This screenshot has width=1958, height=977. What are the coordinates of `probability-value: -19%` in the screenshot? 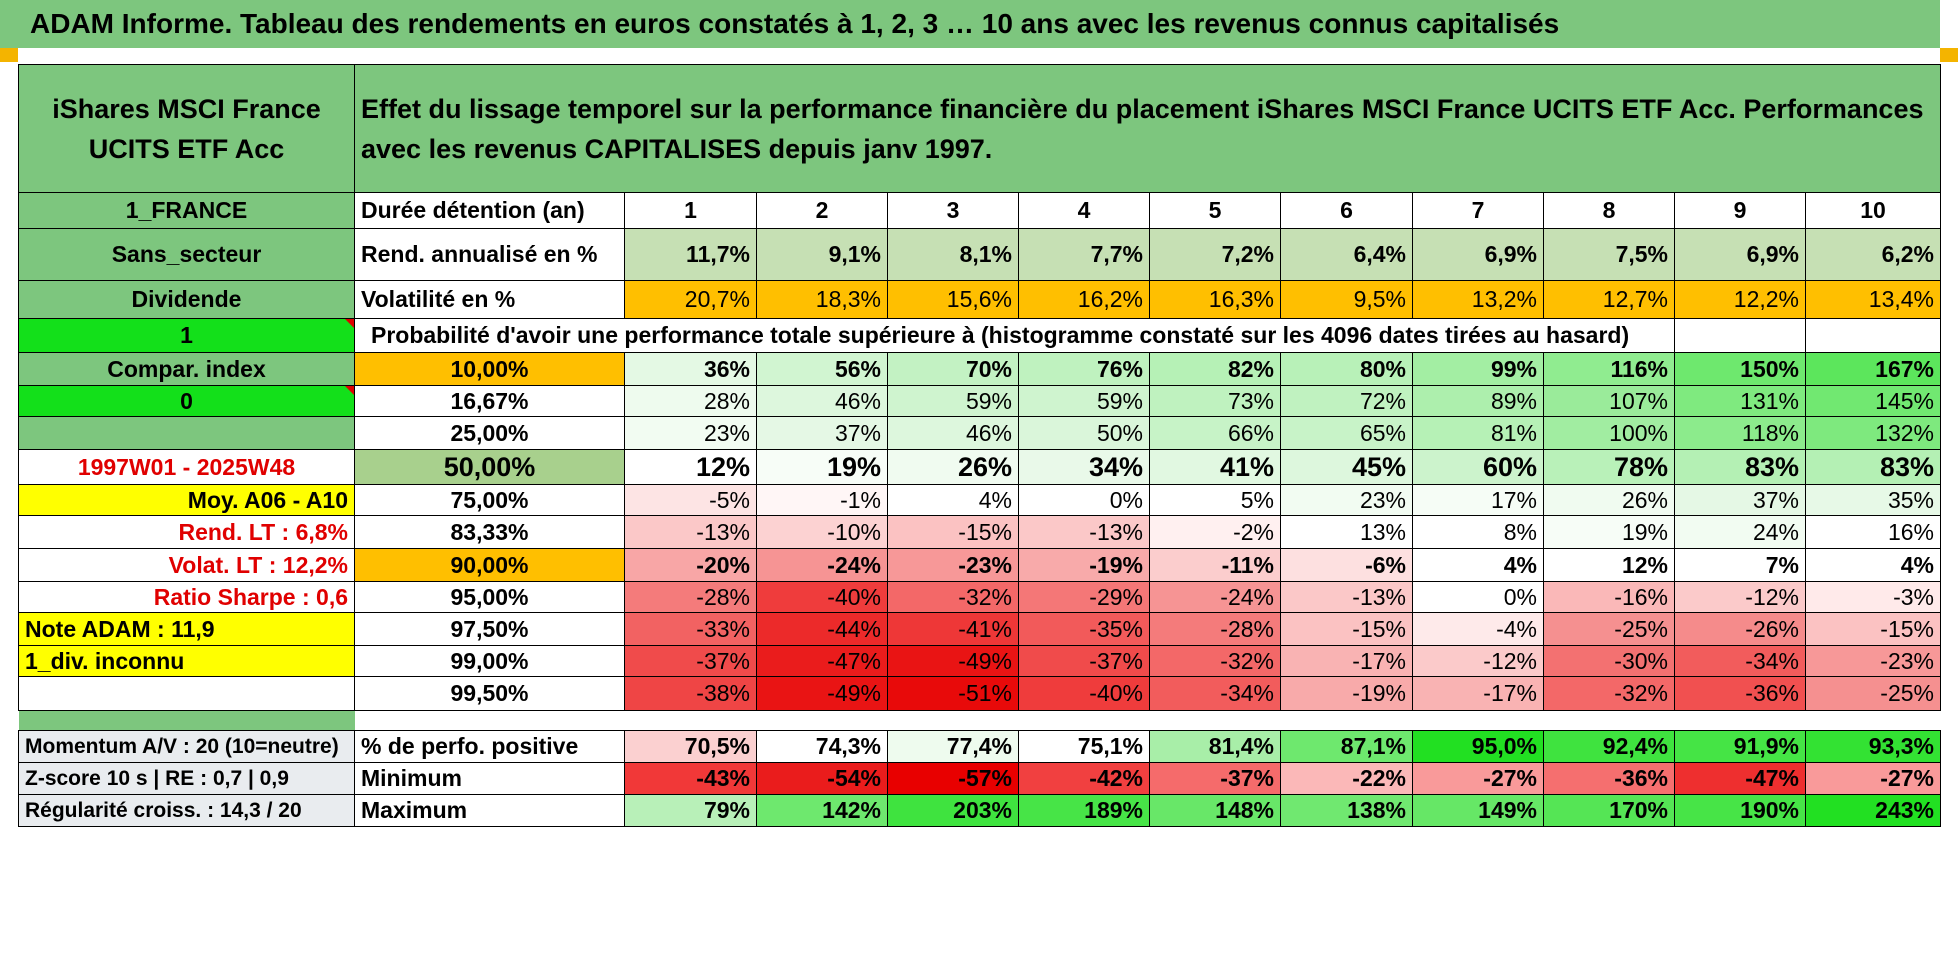 It's located at (1084, 565).